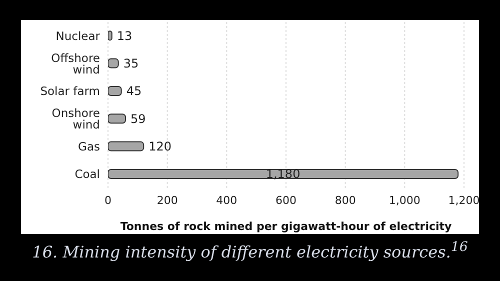  I want to click on x-tick-label: 1,000, so click(404, 200).